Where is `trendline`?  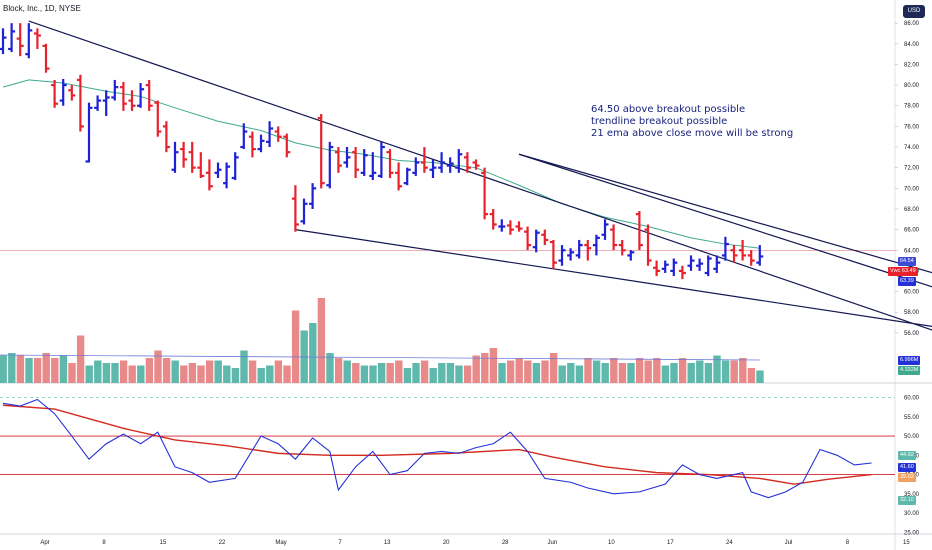
trendline is located at coordinates (725, 213).